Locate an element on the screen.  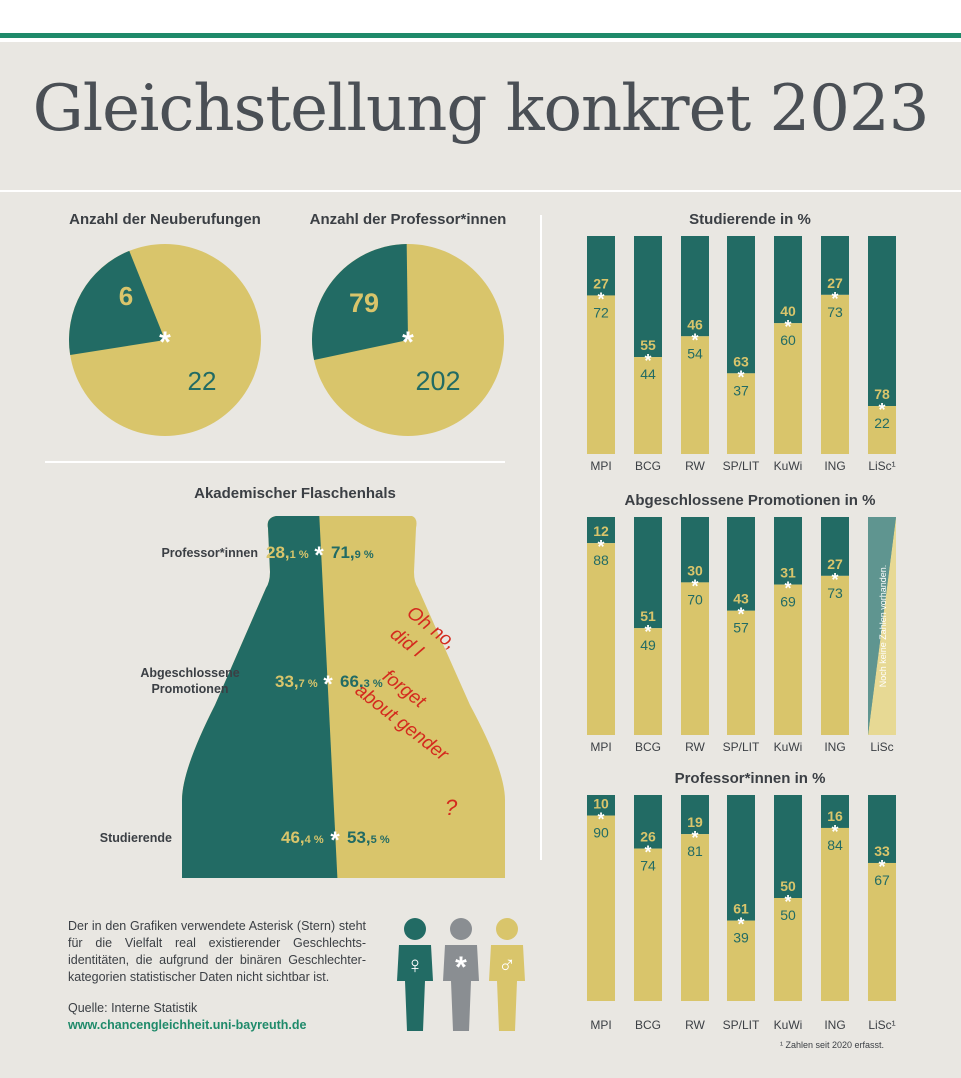
title-divider is located at coordinates (480, 191).